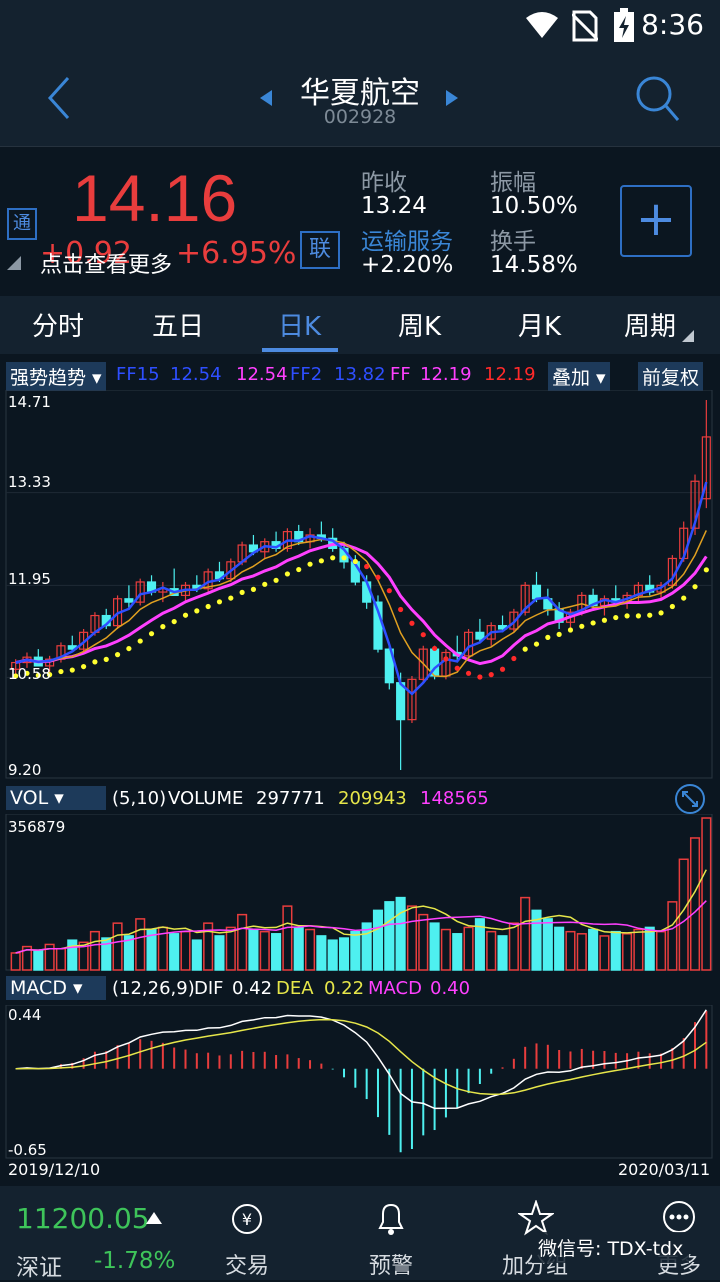 The height and width of the screenshot is (1282, 720). Describe the element at coordinates (300, 327) in the screenshot. I see `tab-daily-k: 日K` at that location.